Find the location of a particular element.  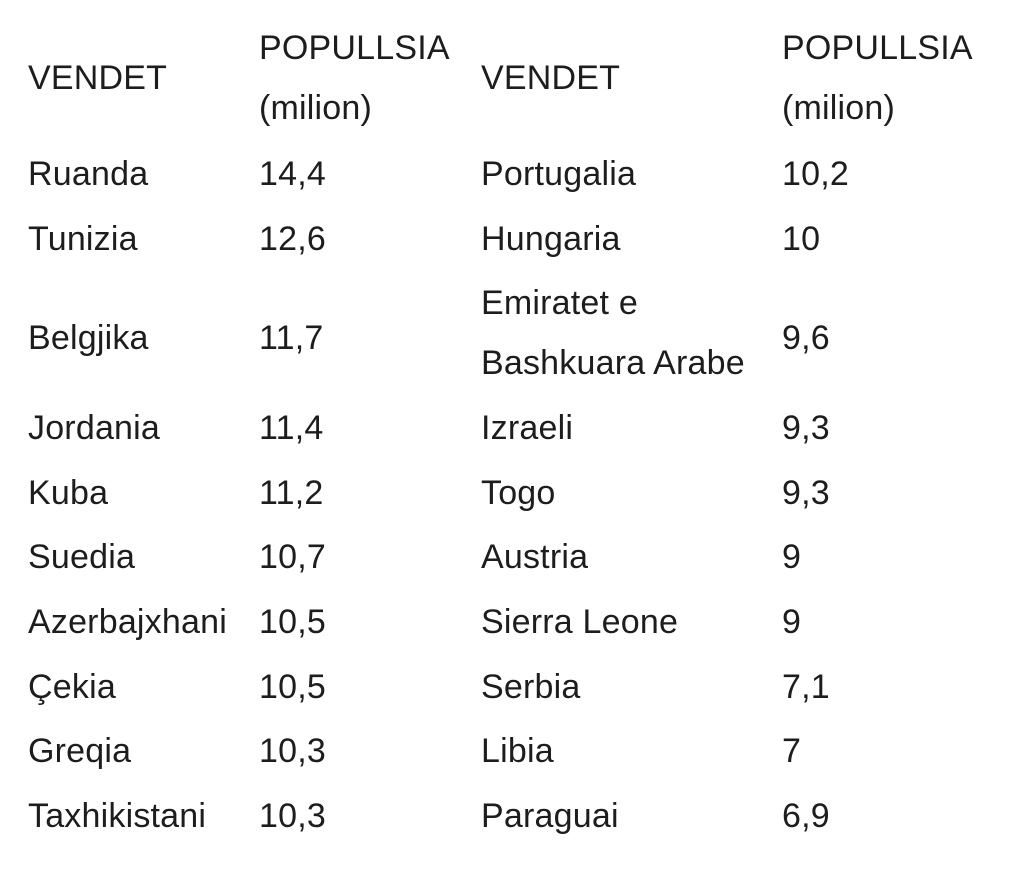

population-cell: 10,2 is located at coordinates (815, 174).